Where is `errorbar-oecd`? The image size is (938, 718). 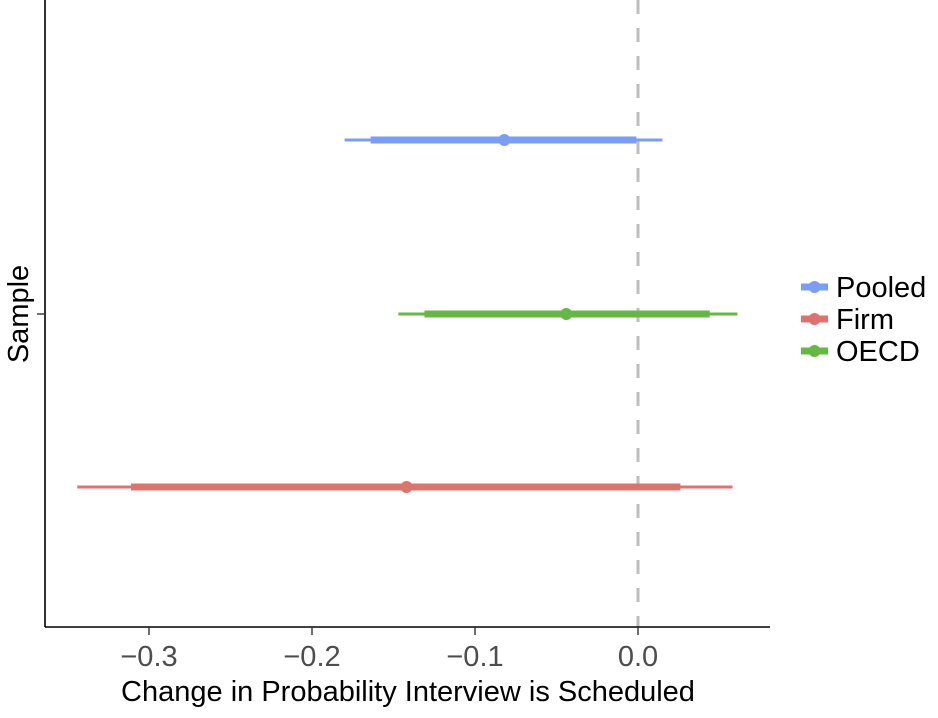 errorbar-oecd is located at coordinates (568, 314).